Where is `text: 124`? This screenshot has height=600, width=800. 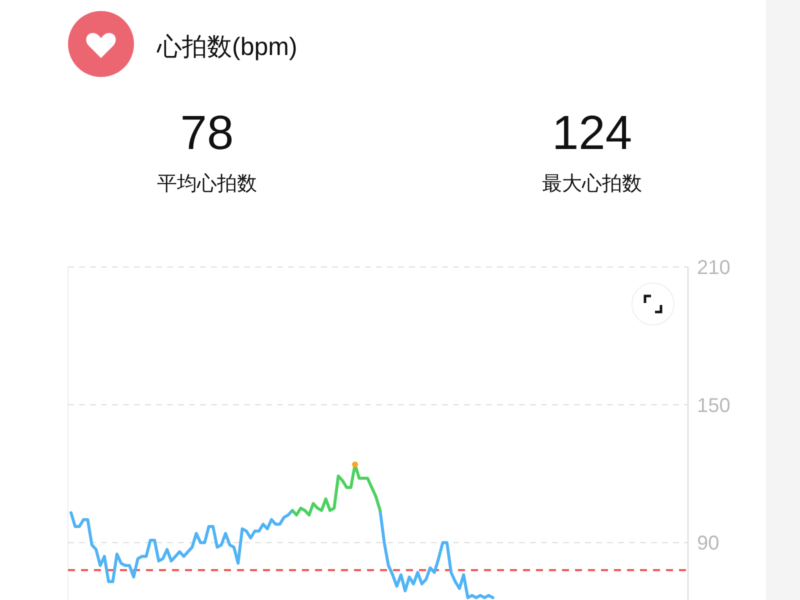 text: 124 is located at coordinates (592, 133).